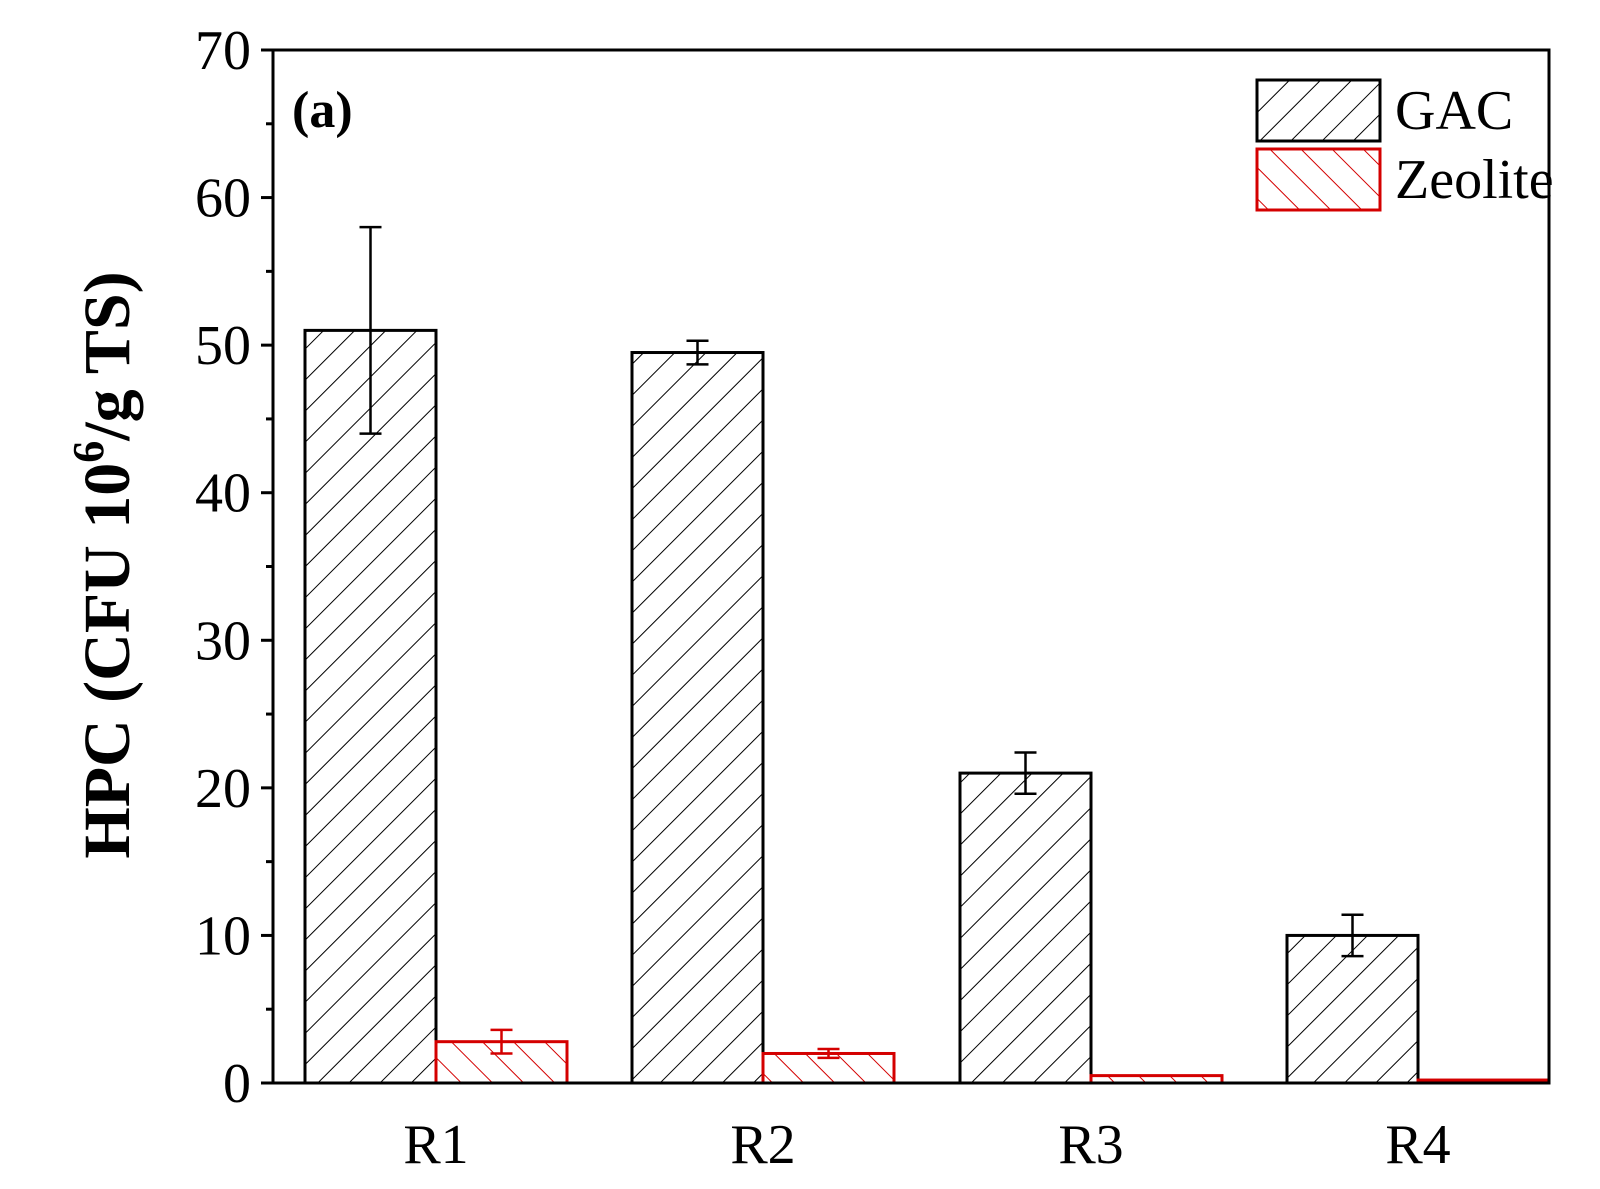  Describe the element at coordinates (1318, 179) in the screenshot. I see `legend-swatch-zeolite` at that location.